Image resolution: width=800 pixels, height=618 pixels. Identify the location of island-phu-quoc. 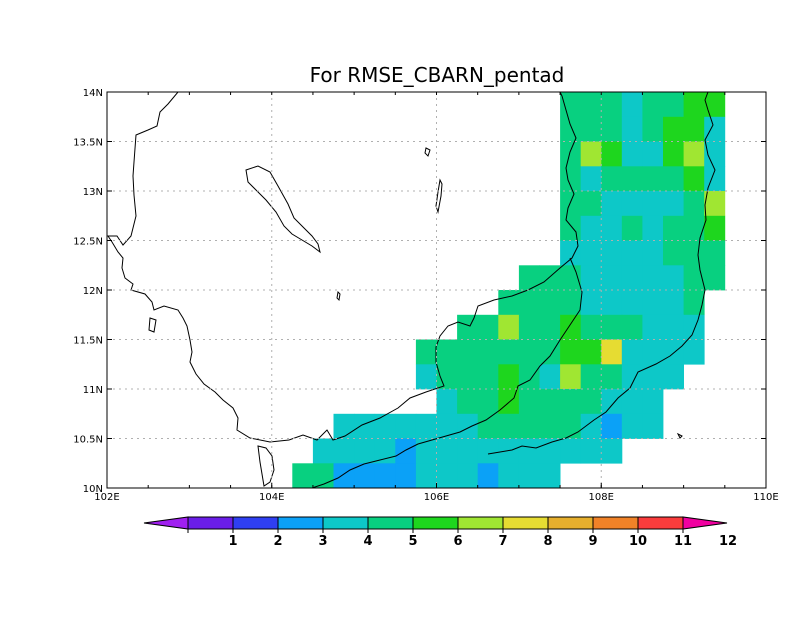
(266, 466).